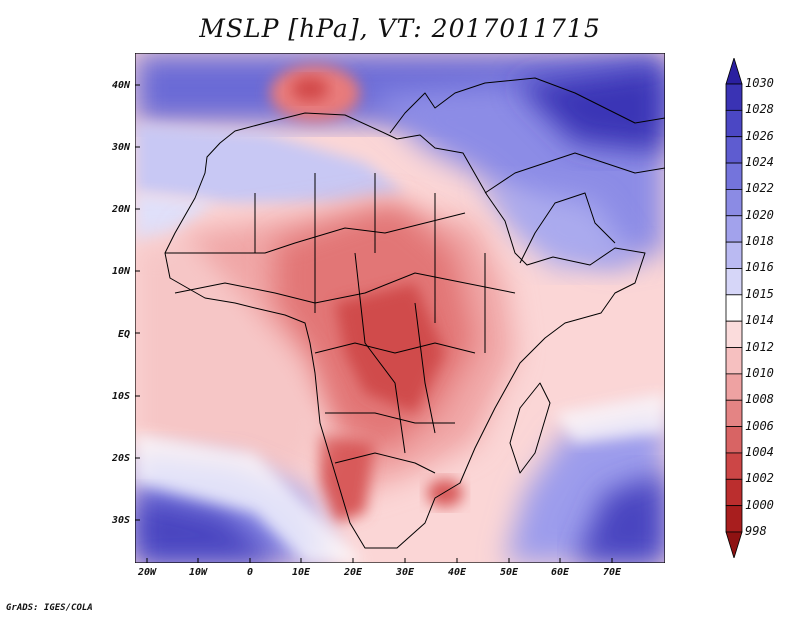  Describe the element at coordinates (120, 271) in the screenshot. I see `y-tick-label: 10N` at that location.